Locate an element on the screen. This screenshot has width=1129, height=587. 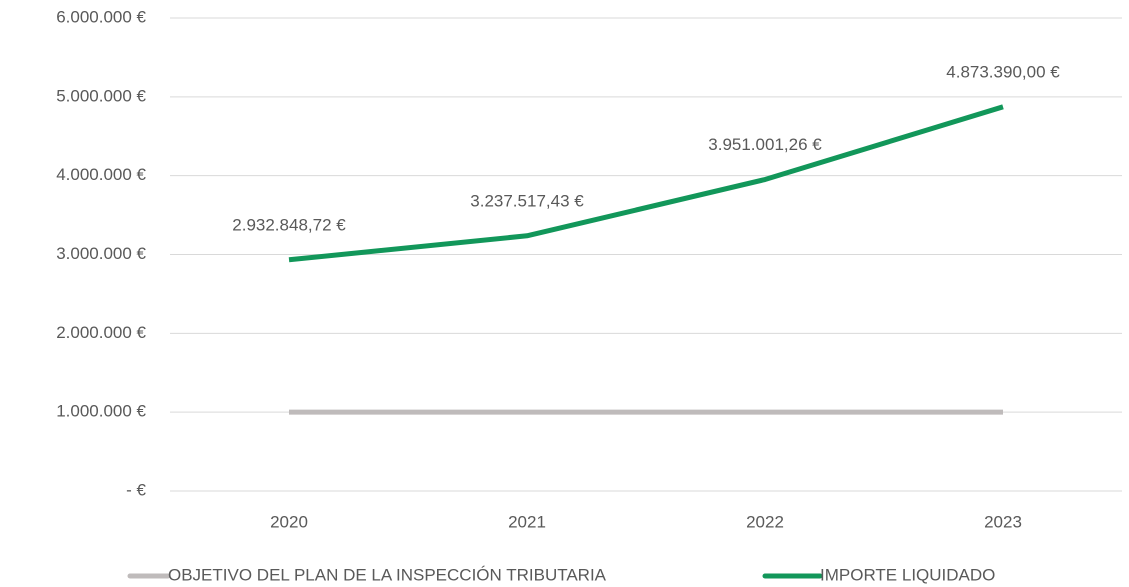
x-tick-label: 2021 is located at coordinates (527, 521).